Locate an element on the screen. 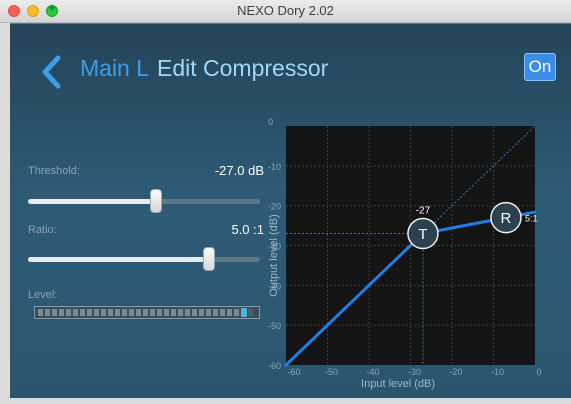 This screenshot has width=571, height=404. page-title: Edit Compressor is located at coordinates (243, 68).